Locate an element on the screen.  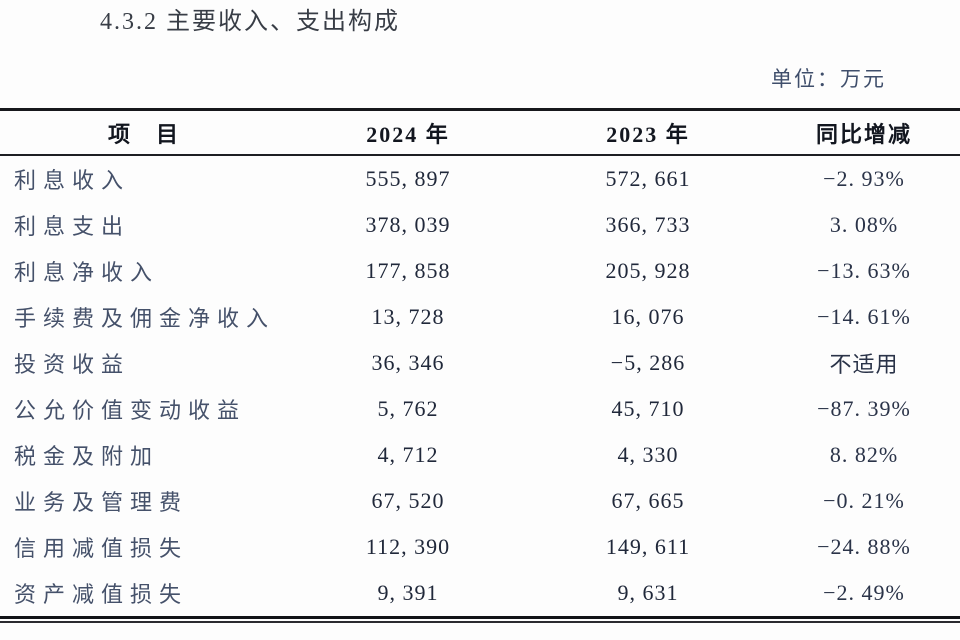
item-cell: 信用减值损失 is located at coordinates (101, 548).